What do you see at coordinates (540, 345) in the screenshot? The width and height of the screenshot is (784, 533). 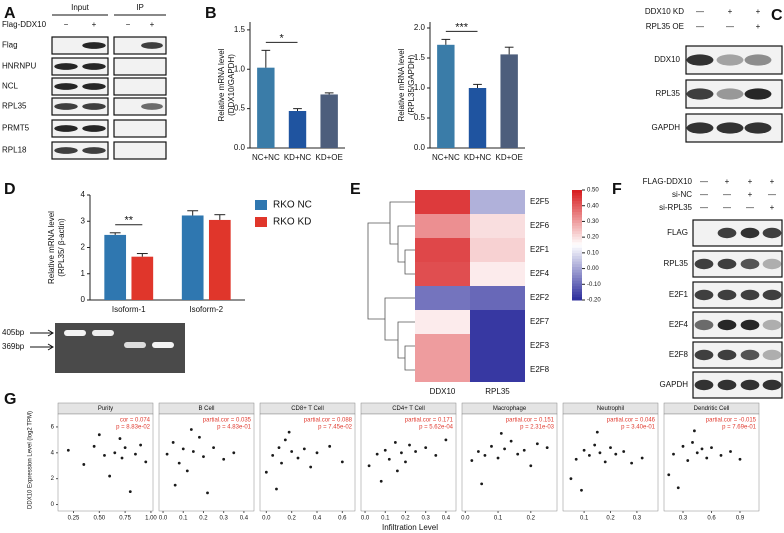 I see `heatmap-row-label: E2F3` at bounding box center [540, 345].